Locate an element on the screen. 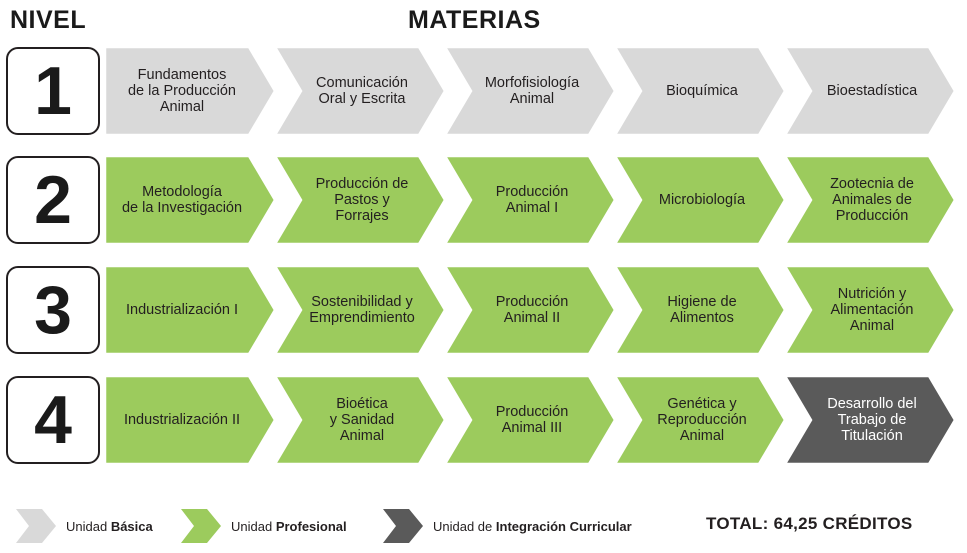  legend-label-integracion: Integración Curricular is located at coordinates (563, 526).